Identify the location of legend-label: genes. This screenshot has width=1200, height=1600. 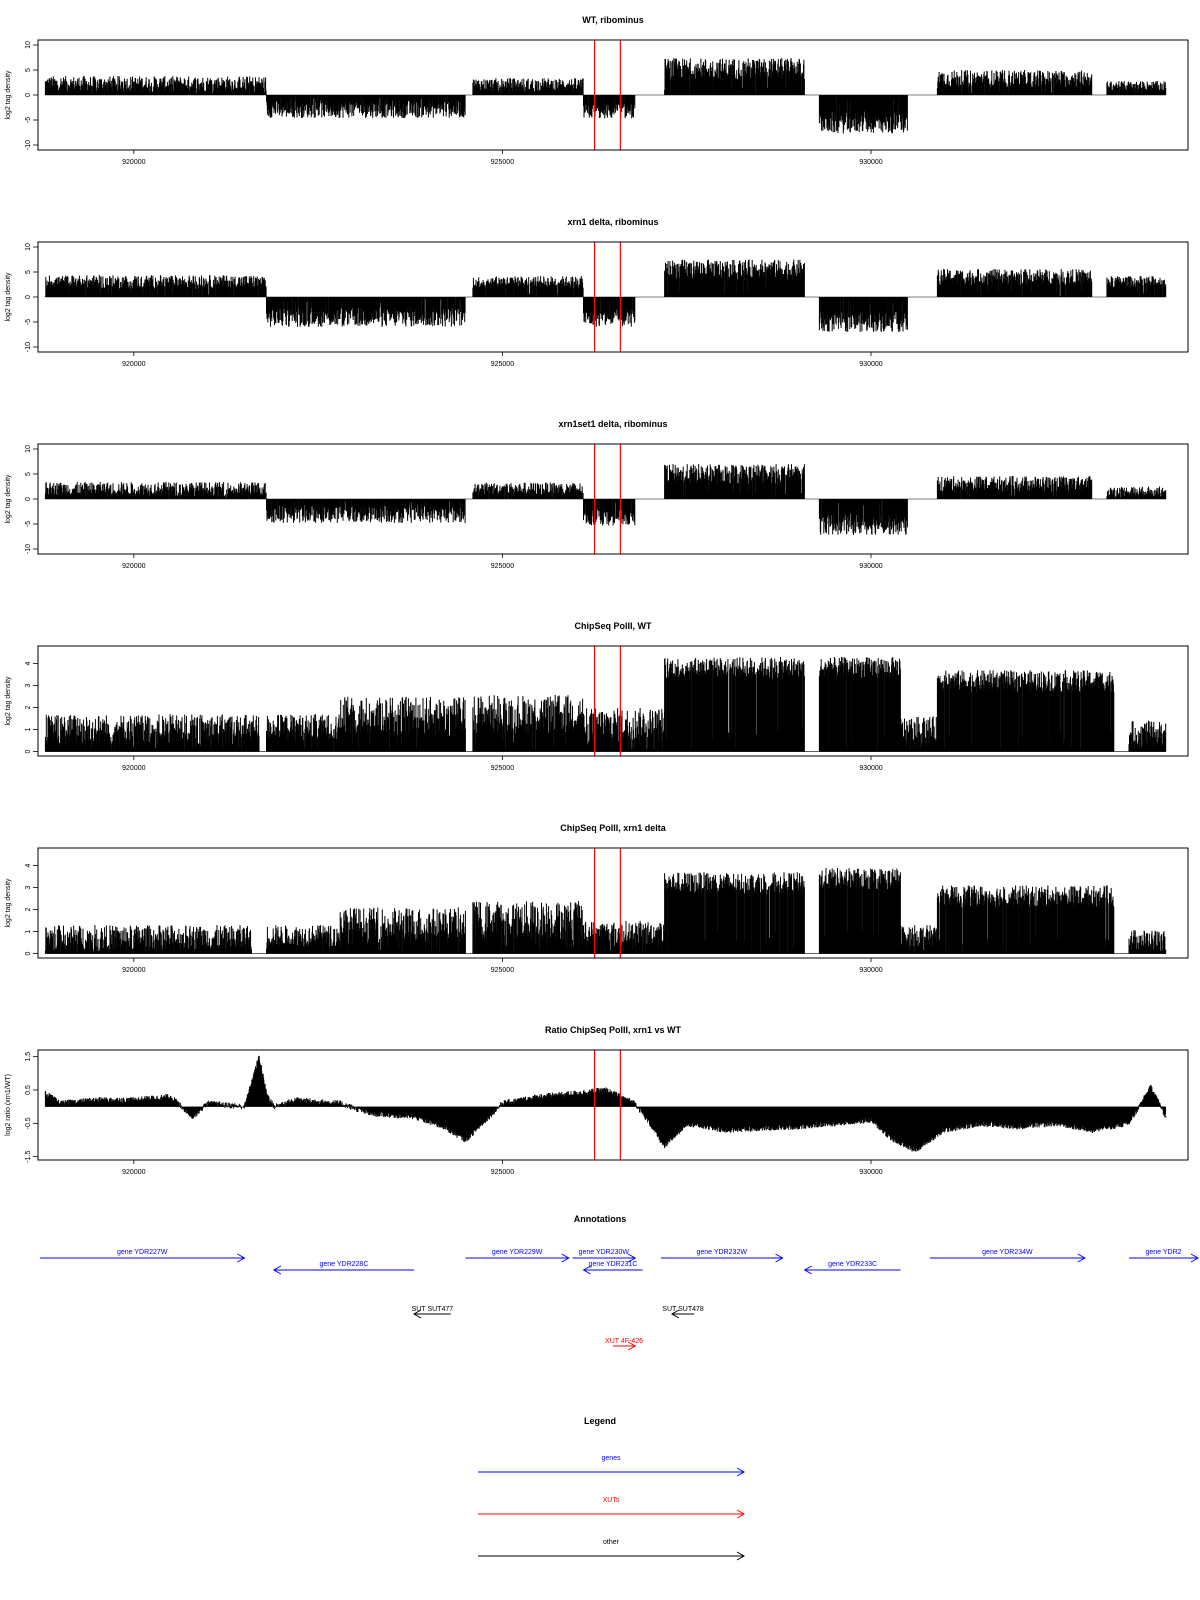
(611, 1458).